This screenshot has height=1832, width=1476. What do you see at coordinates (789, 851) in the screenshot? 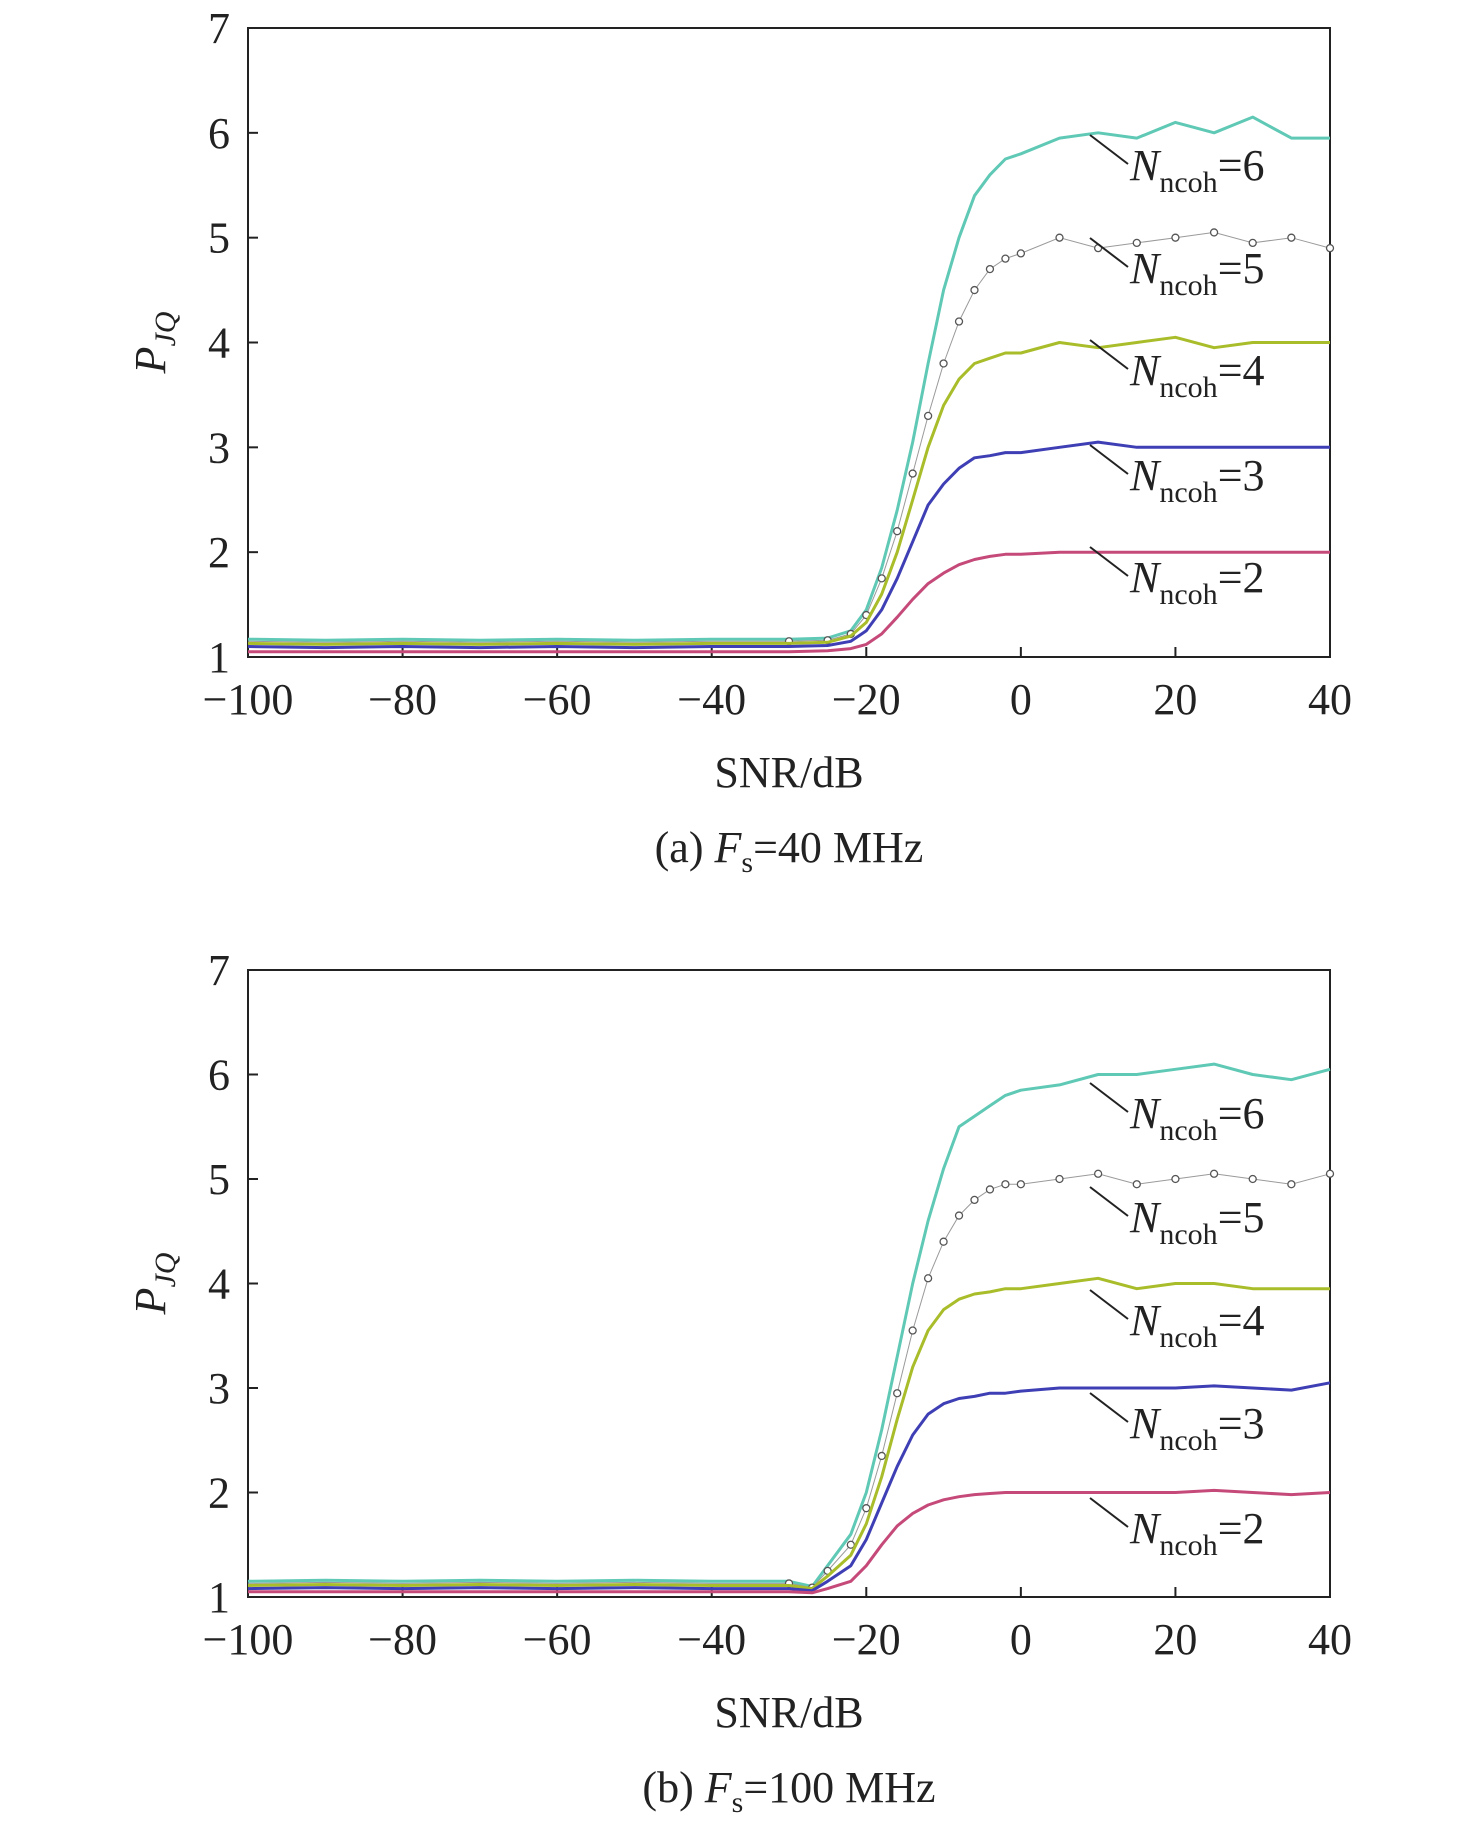
I see `panel-caption: (a) Fs=40 MHz` at bounding box center [789, 851].